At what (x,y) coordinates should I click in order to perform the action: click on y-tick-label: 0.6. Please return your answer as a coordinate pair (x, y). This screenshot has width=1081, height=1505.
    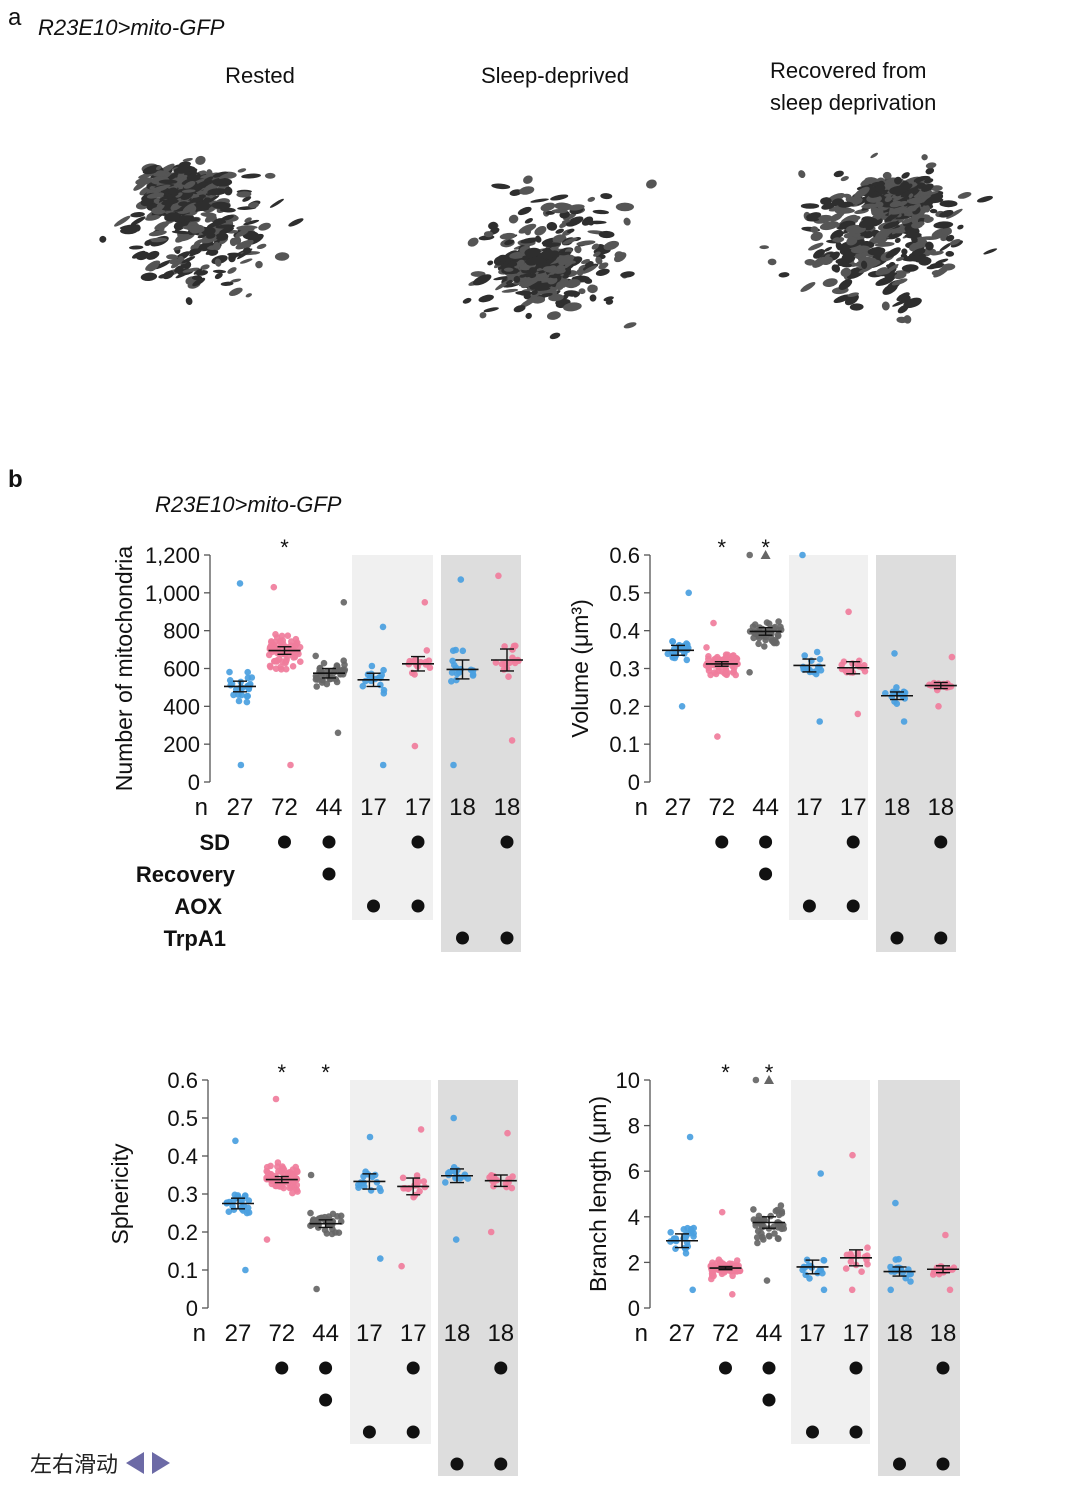
    Looking at the image, I should click on (182, 1080).